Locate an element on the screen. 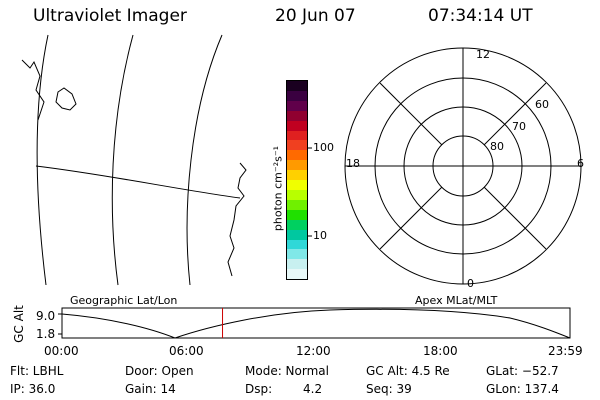  footer-door: Door: Open is located at coordinates (159, 371).